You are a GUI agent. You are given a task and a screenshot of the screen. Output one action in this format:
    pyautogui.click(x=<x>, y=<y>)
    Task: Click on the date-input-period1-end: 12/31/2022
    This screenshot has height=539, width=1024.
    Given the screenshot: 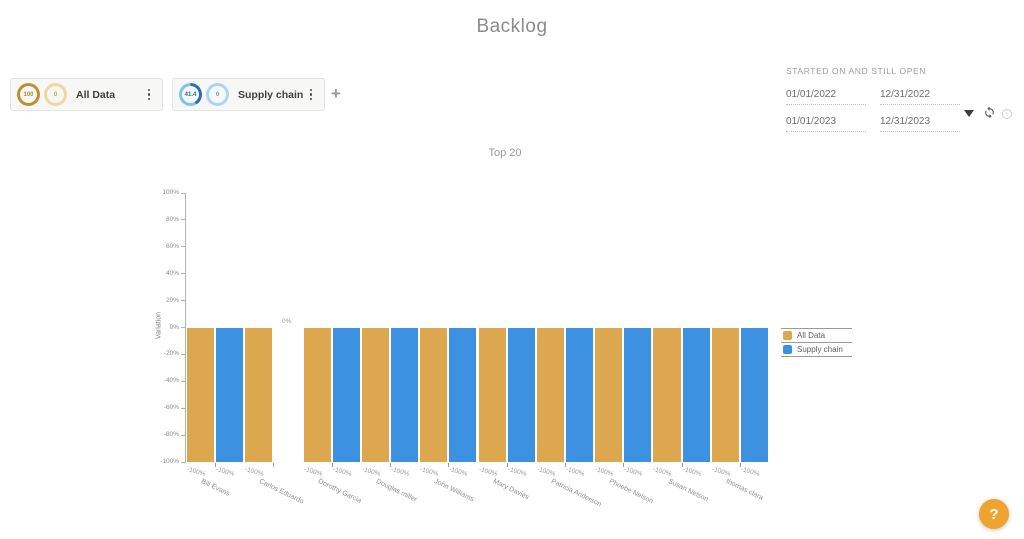 What is the action you would take?
    pyautogui.click(x=920, y=97)
    